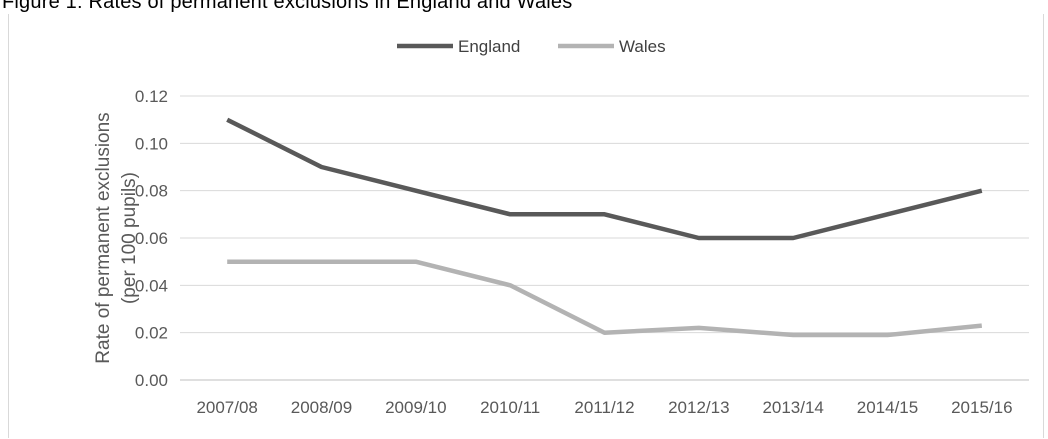 Image resolution: width=1048 pixels, height=439 pixels. I want to click on x-tick-label: 2010/11, so click(510, 407).